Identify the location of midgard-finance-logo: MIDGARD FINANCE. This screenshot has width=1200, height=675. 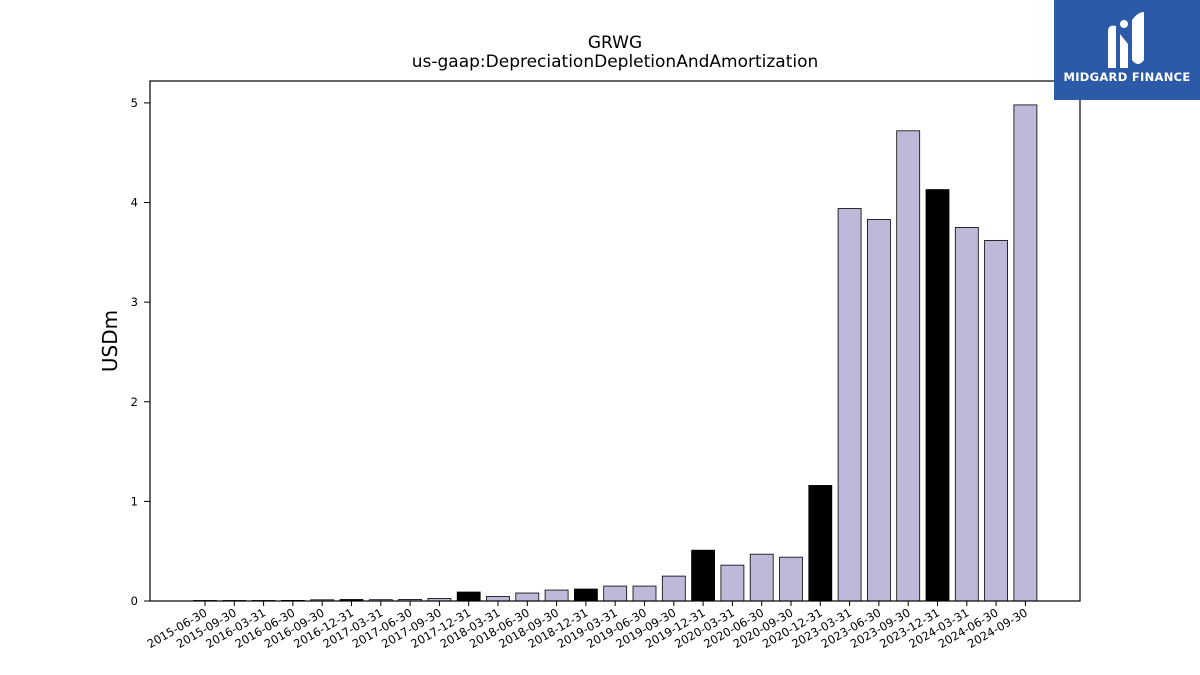
(1127, 50).